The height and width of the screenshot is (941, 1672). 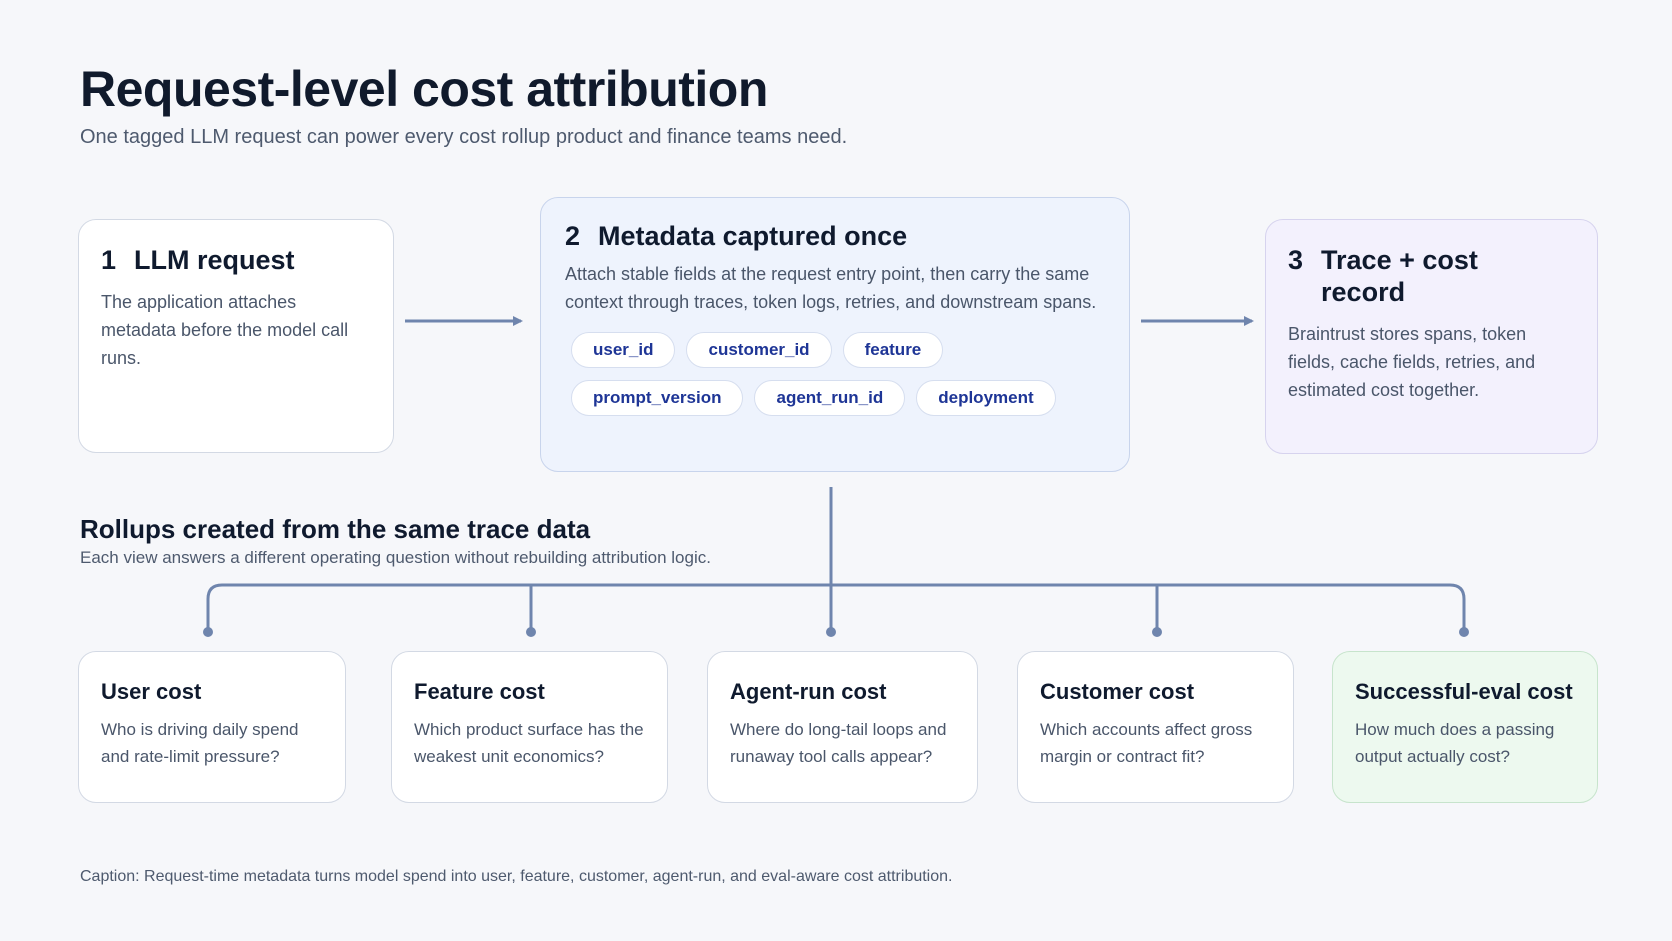 I want to click on chip-feature: feature, so click(x=893, y=350).